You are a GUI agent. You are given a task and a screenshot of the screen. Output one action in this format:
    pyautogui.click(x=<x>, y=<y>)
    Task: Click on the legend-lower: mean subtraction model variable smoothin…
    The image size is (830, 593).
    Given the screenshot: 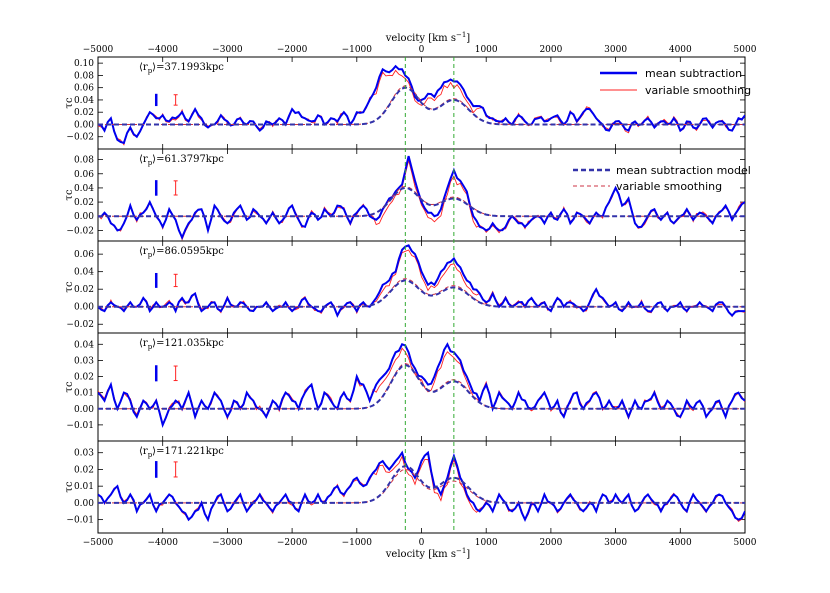 What is the action you would take?
    pyautogui.click(x=662, y=178)
    